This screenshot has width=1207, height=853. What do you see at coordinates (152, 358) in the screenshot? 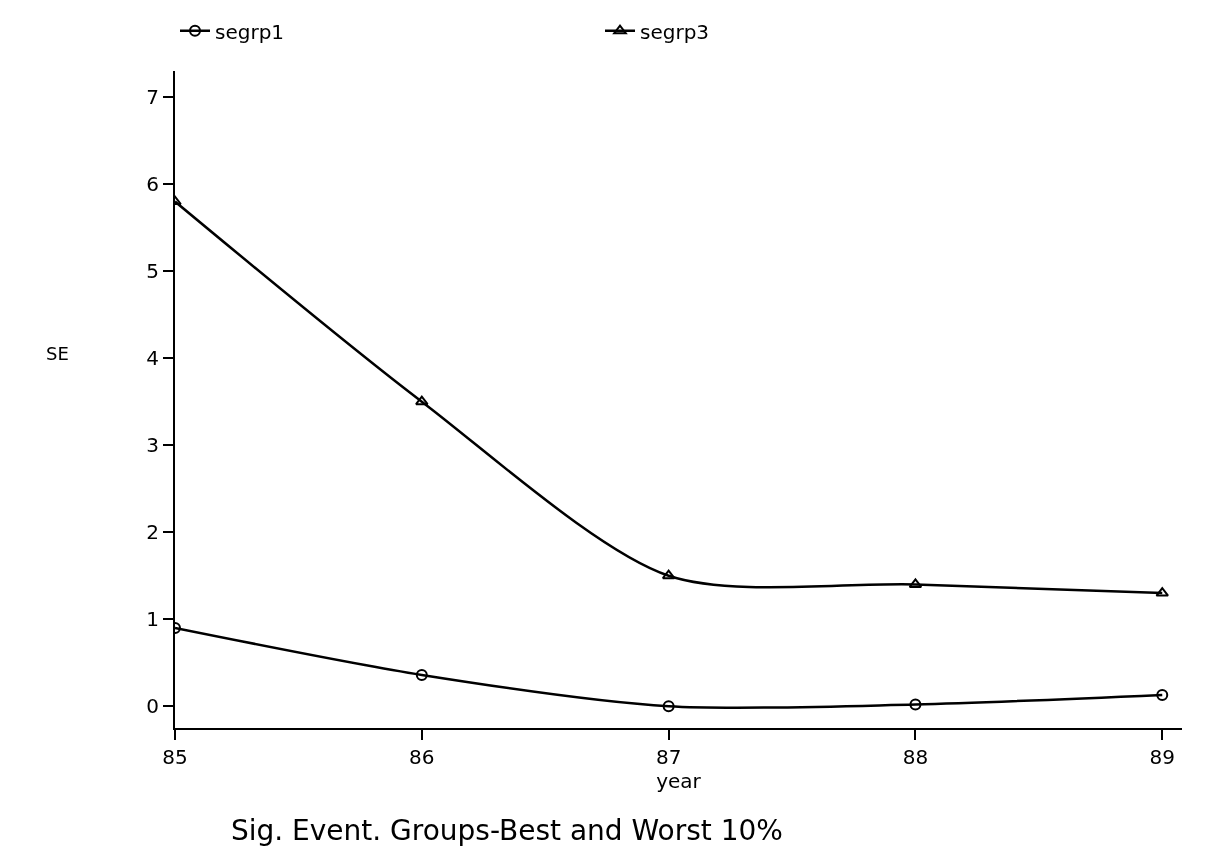
I see `y-tick-label: 4` at bounding box center [152, 358].